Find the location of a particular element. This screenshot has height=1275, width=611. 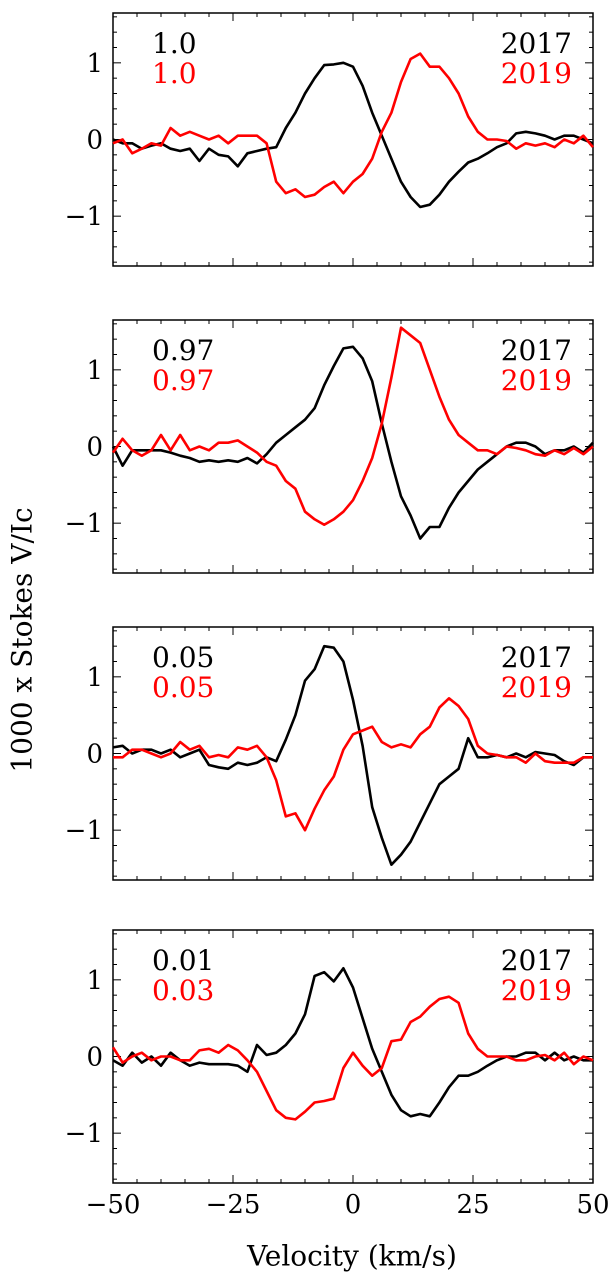

x-tick-label: 50 is located at coordinates (592, 1205).